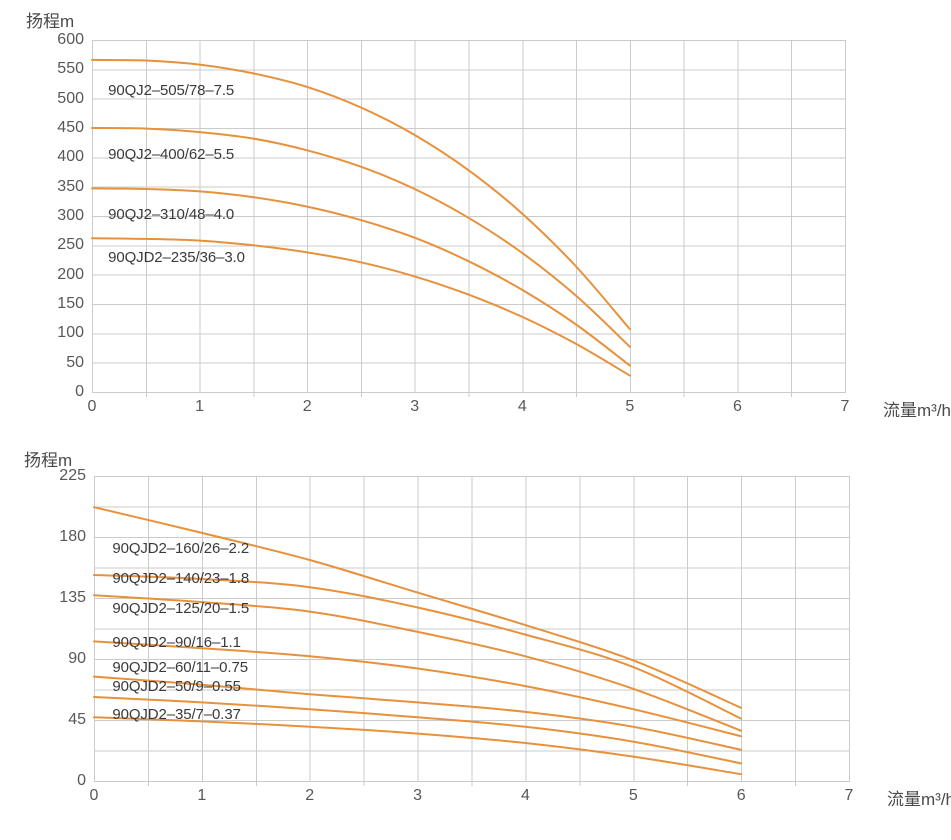 Image resolution: width=951 pixels, height=840 pixels. Describe the element at coordinates (70, 186) in the screenshot. I see `y-tick-label: 350` at that location.